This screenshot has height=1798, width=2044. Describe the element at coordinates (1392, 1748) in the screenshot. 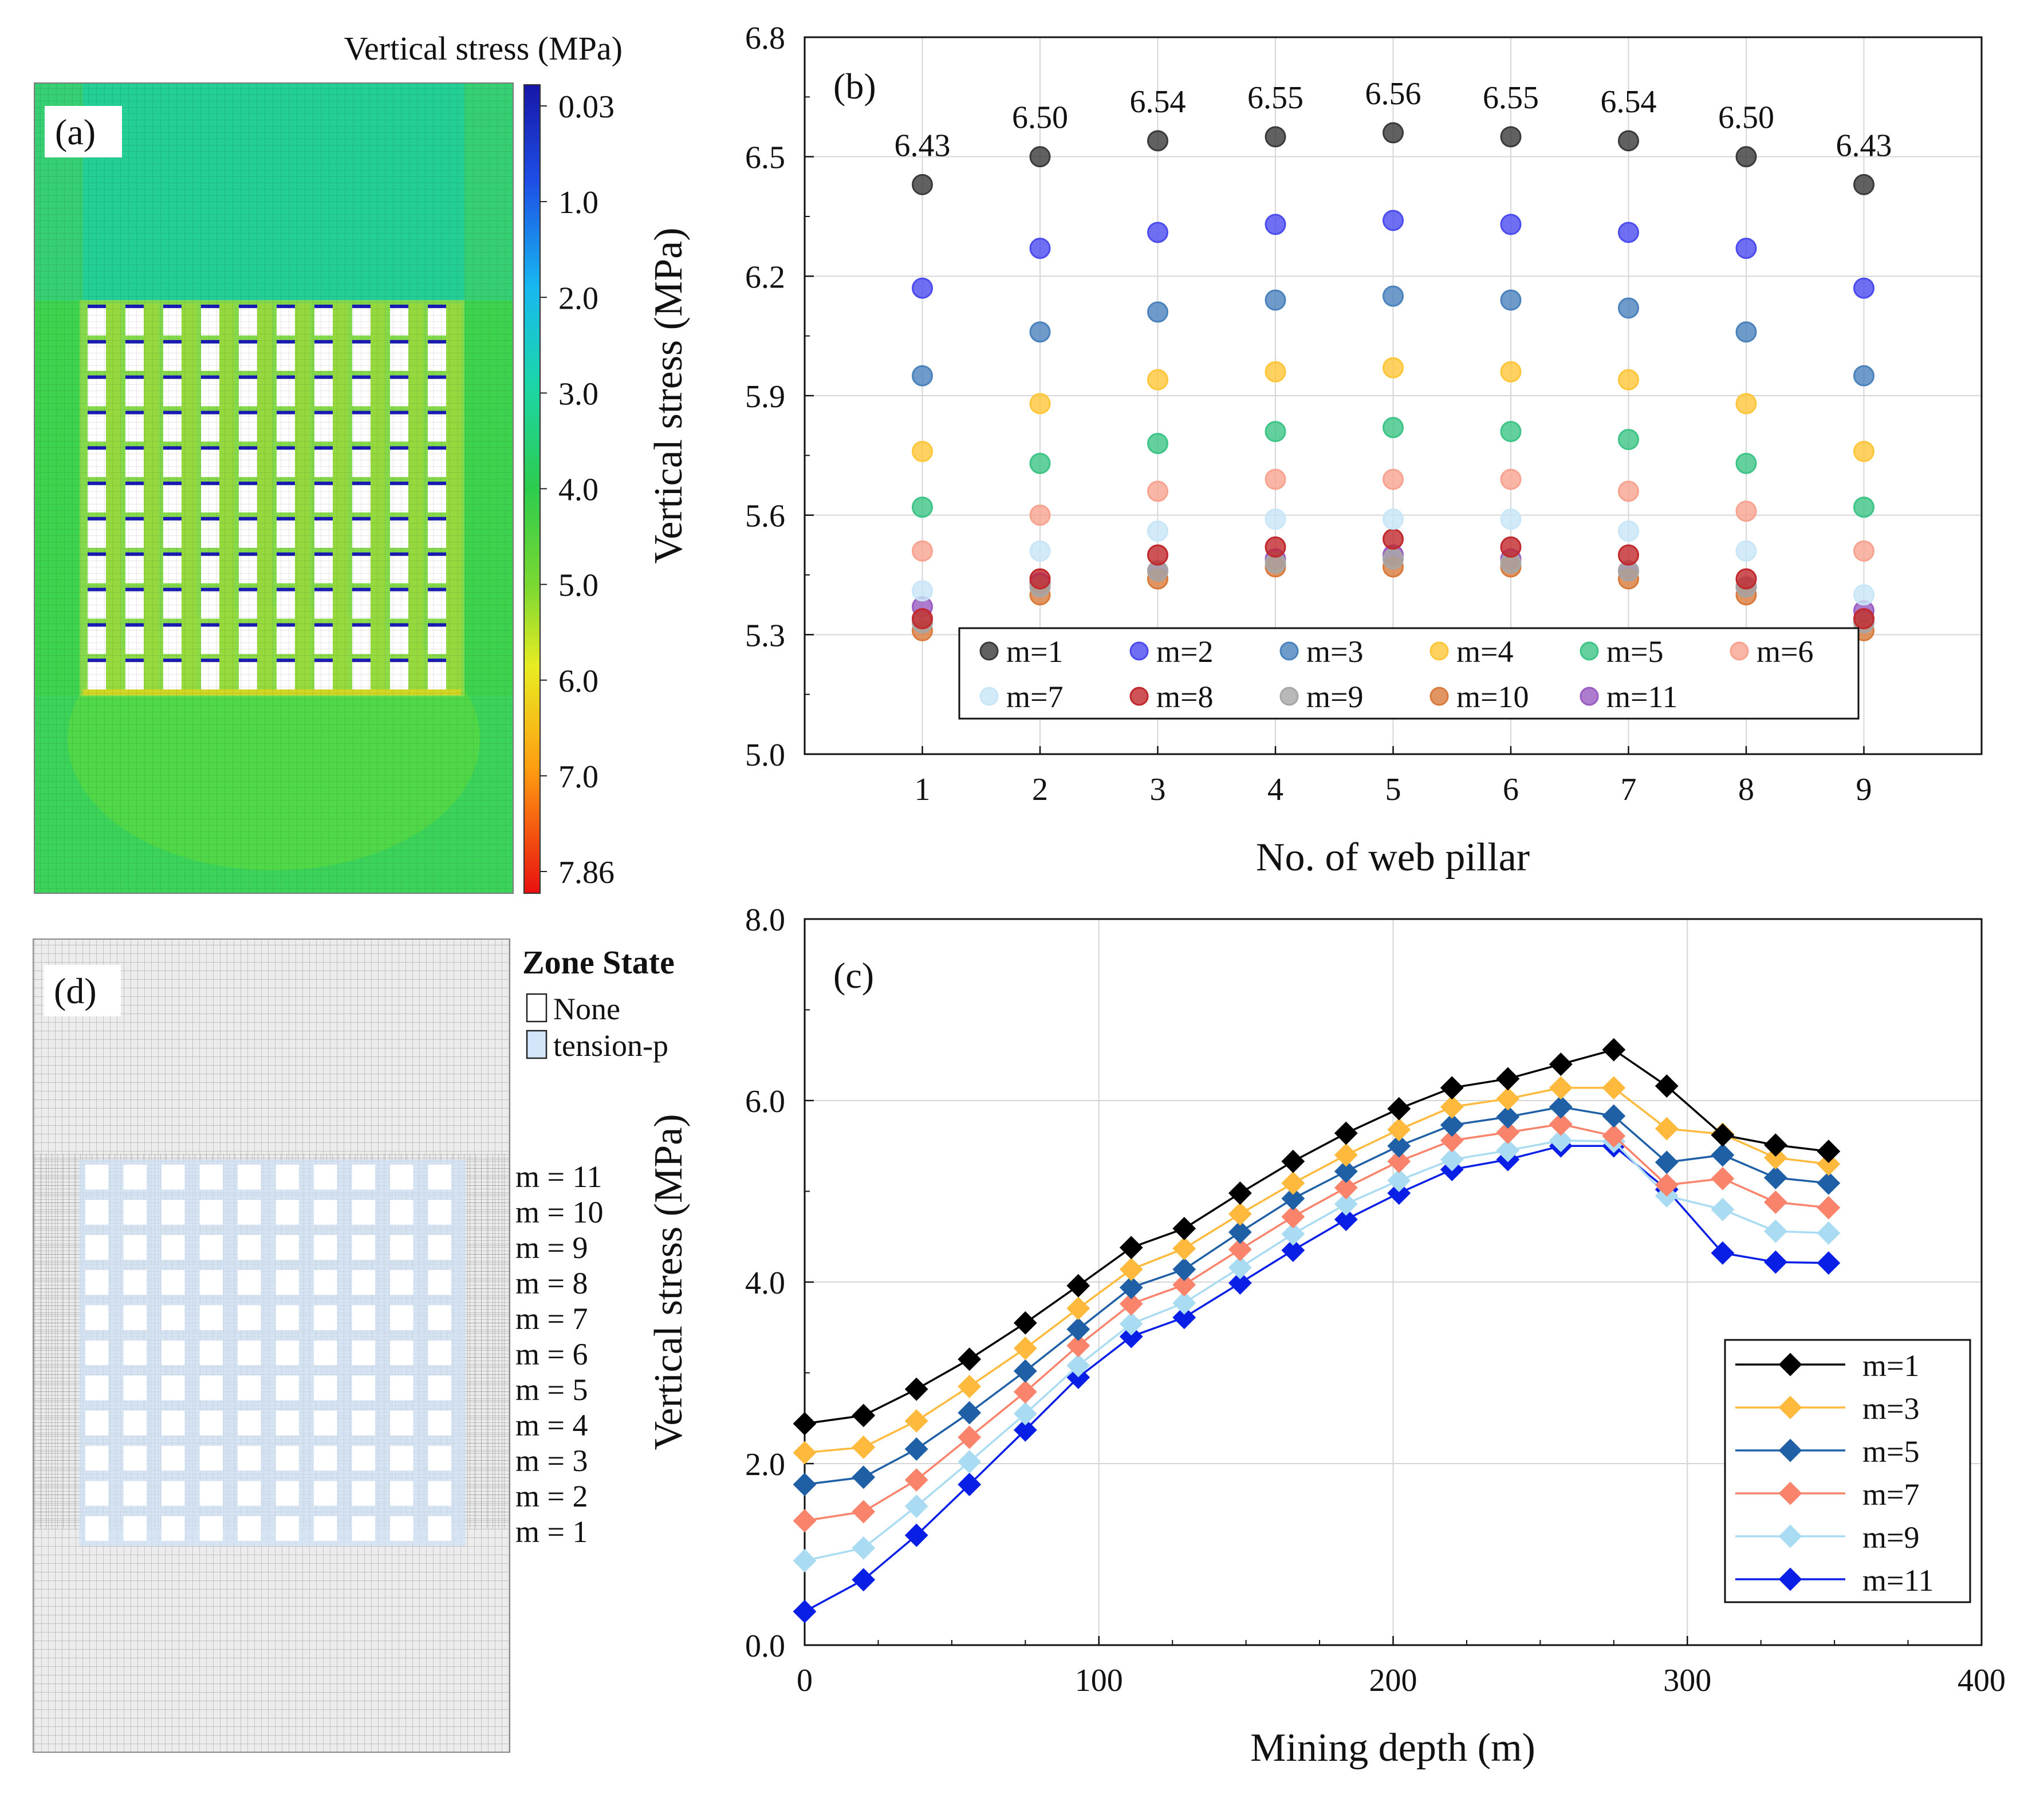

I see `panel-c-xlabel: Mining depth (m)` at that location.